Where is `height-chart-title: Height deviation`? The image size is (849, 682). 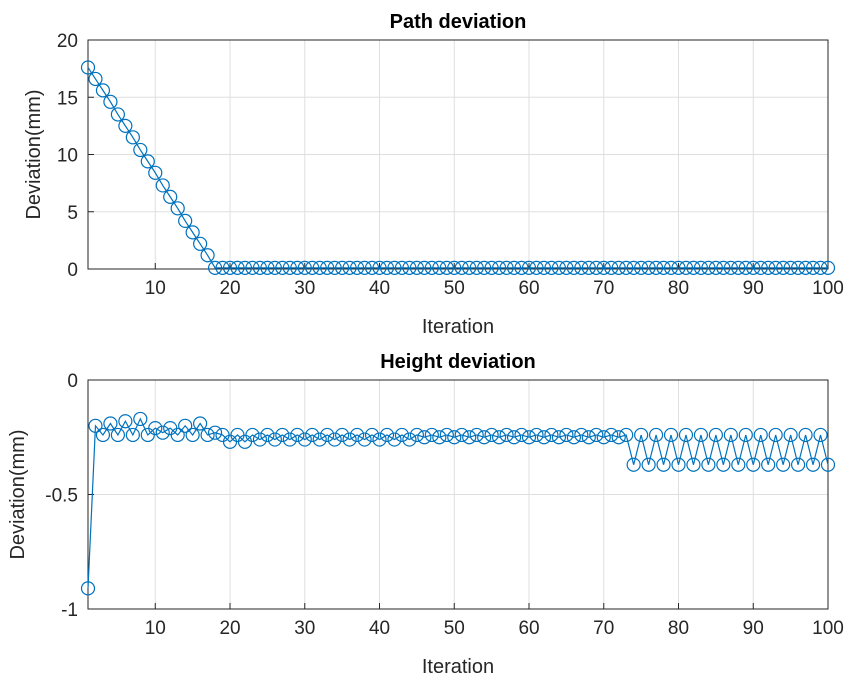
height-chart-title: Height deviation is located at coordinates (458, 362).